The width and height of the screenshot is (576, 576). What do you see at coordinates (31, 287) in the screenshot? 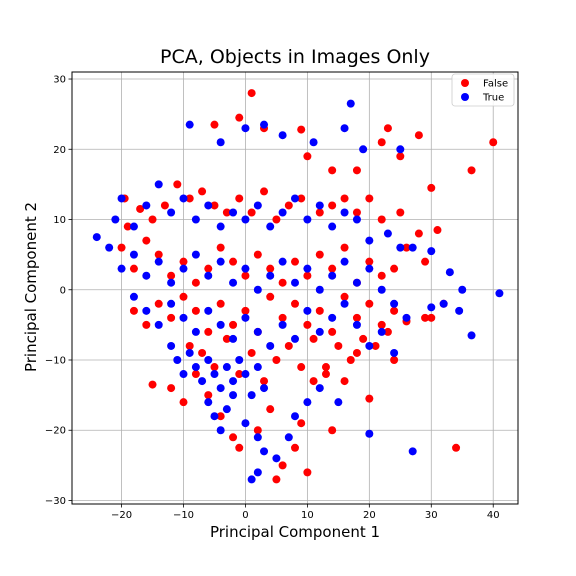
I see `y-axis-title: Principal Component 2` at bounding box center [31, 287].